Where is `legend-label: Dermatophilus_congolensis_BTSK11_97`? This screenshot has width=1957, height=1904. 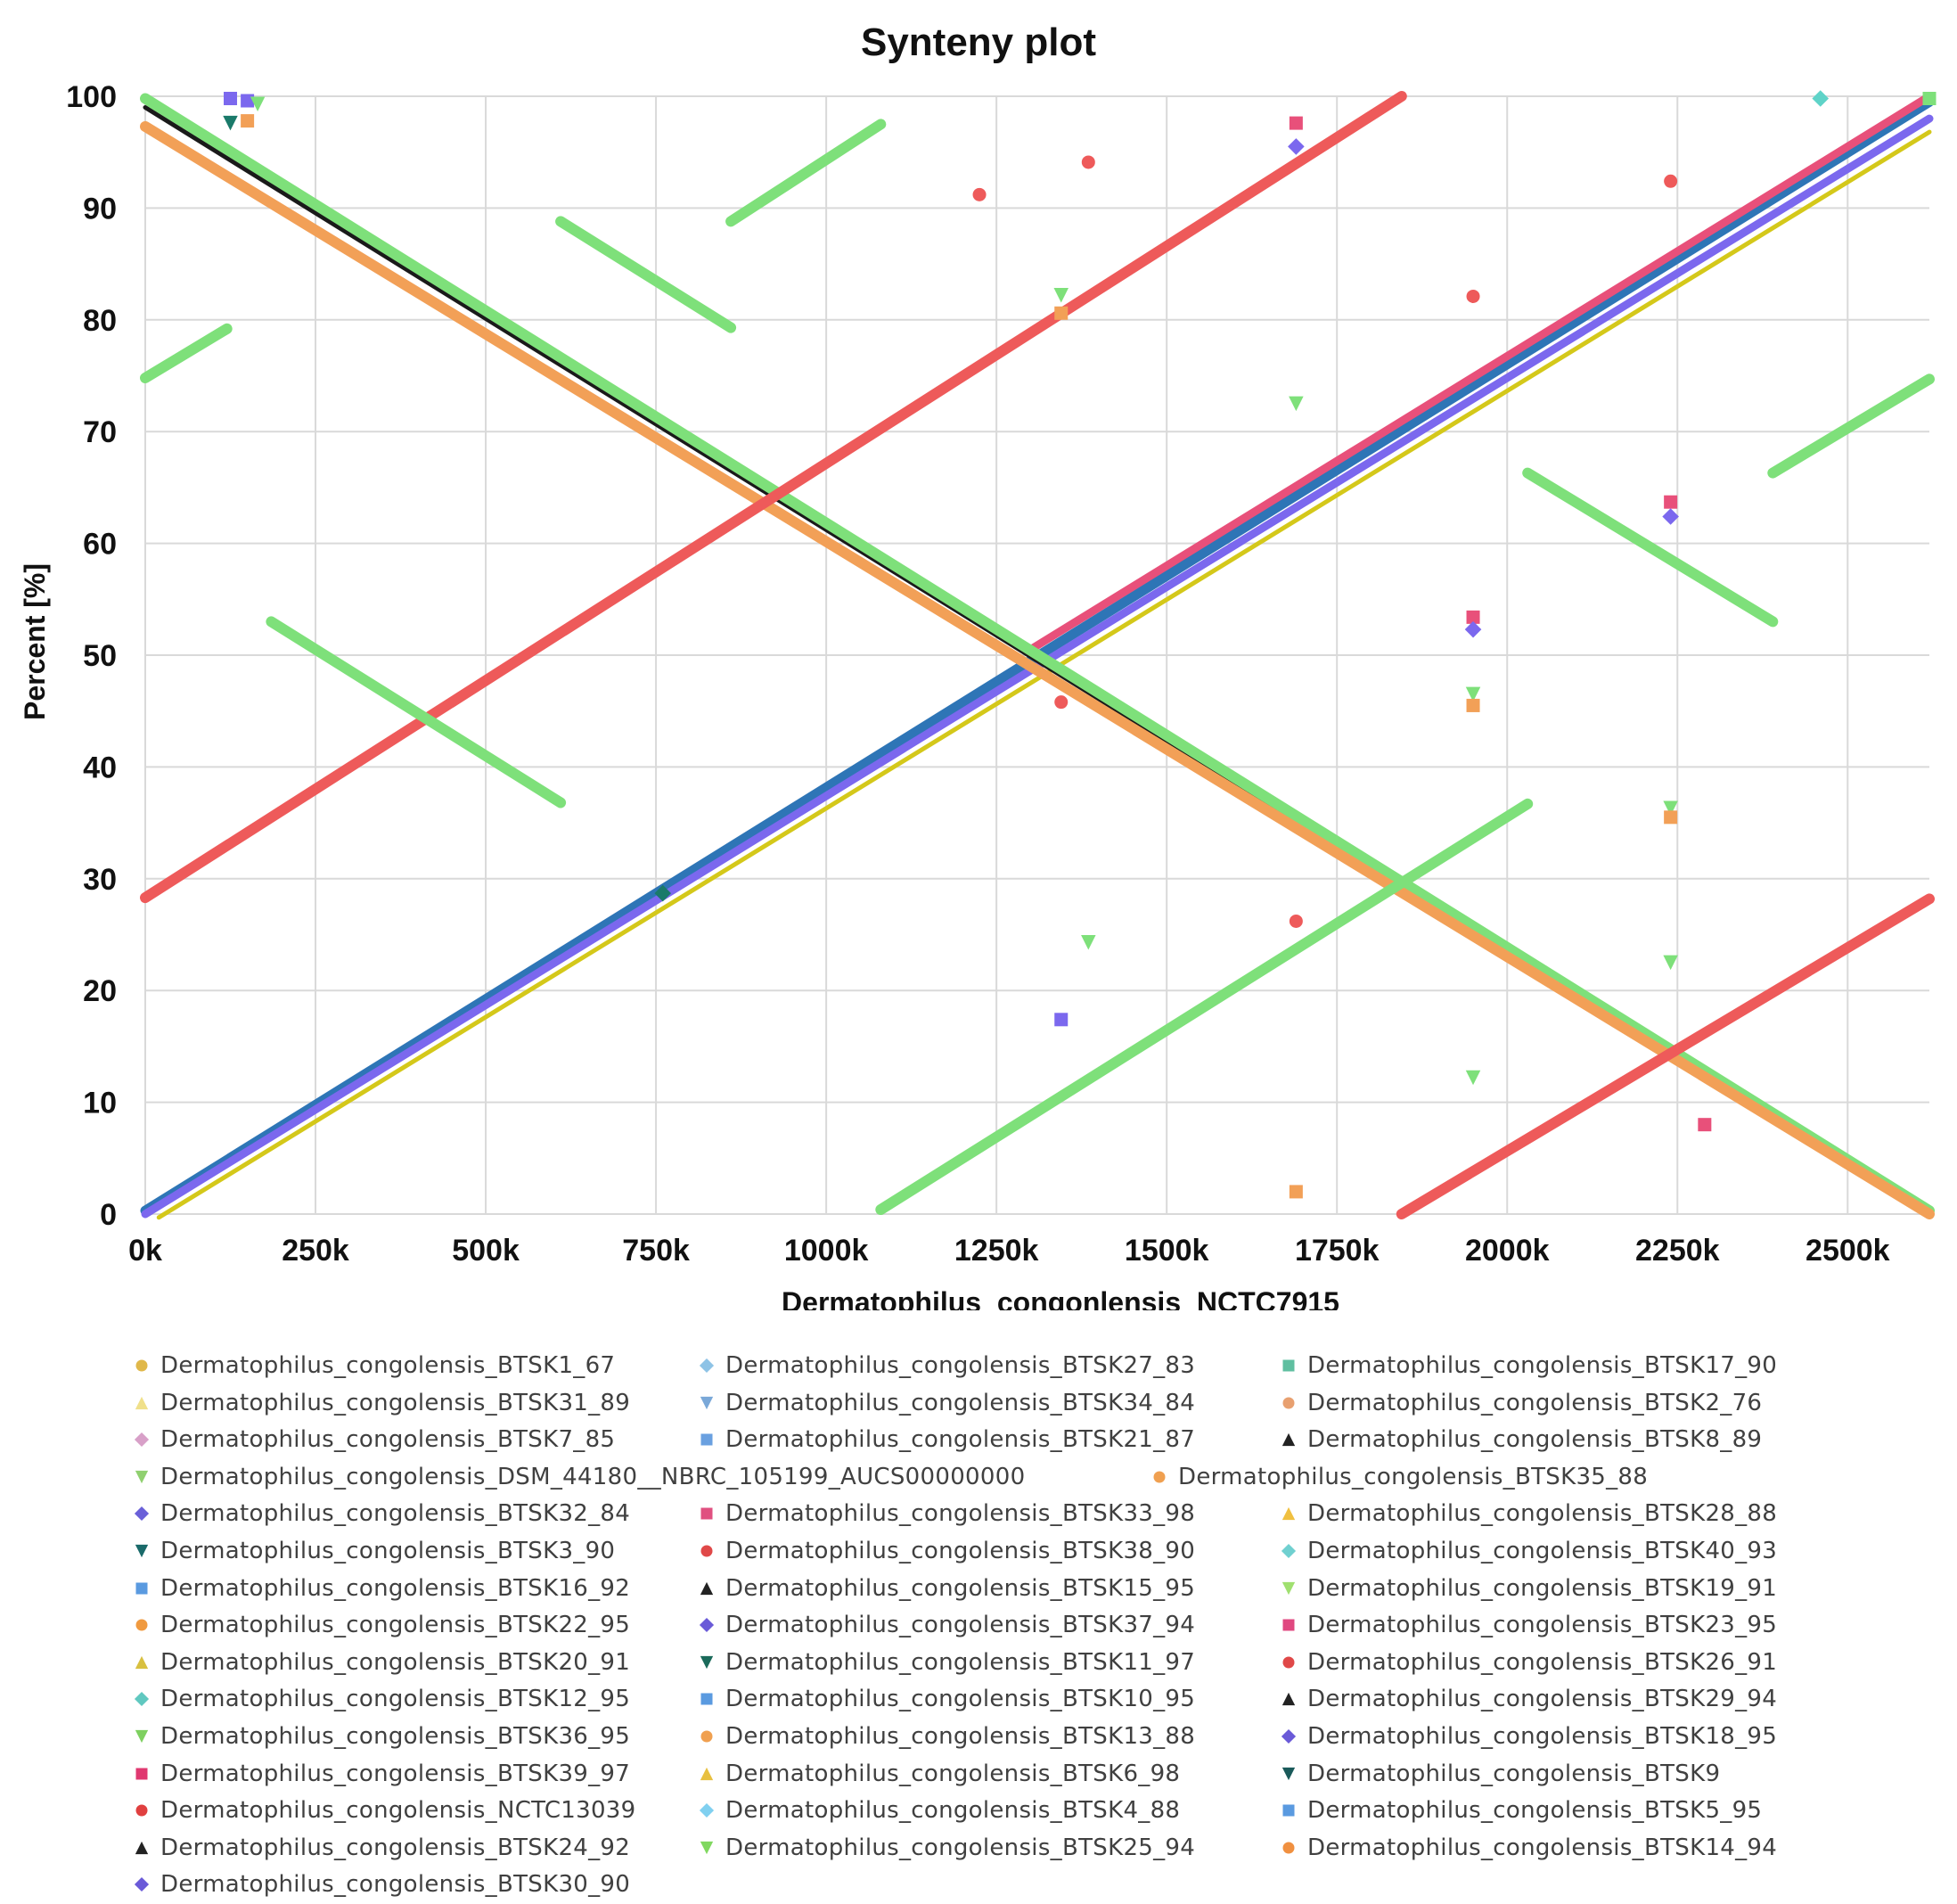
legend-label: Dermatophilus_congolensis_BTSK11_97 is located at coordinates (960, 1662).